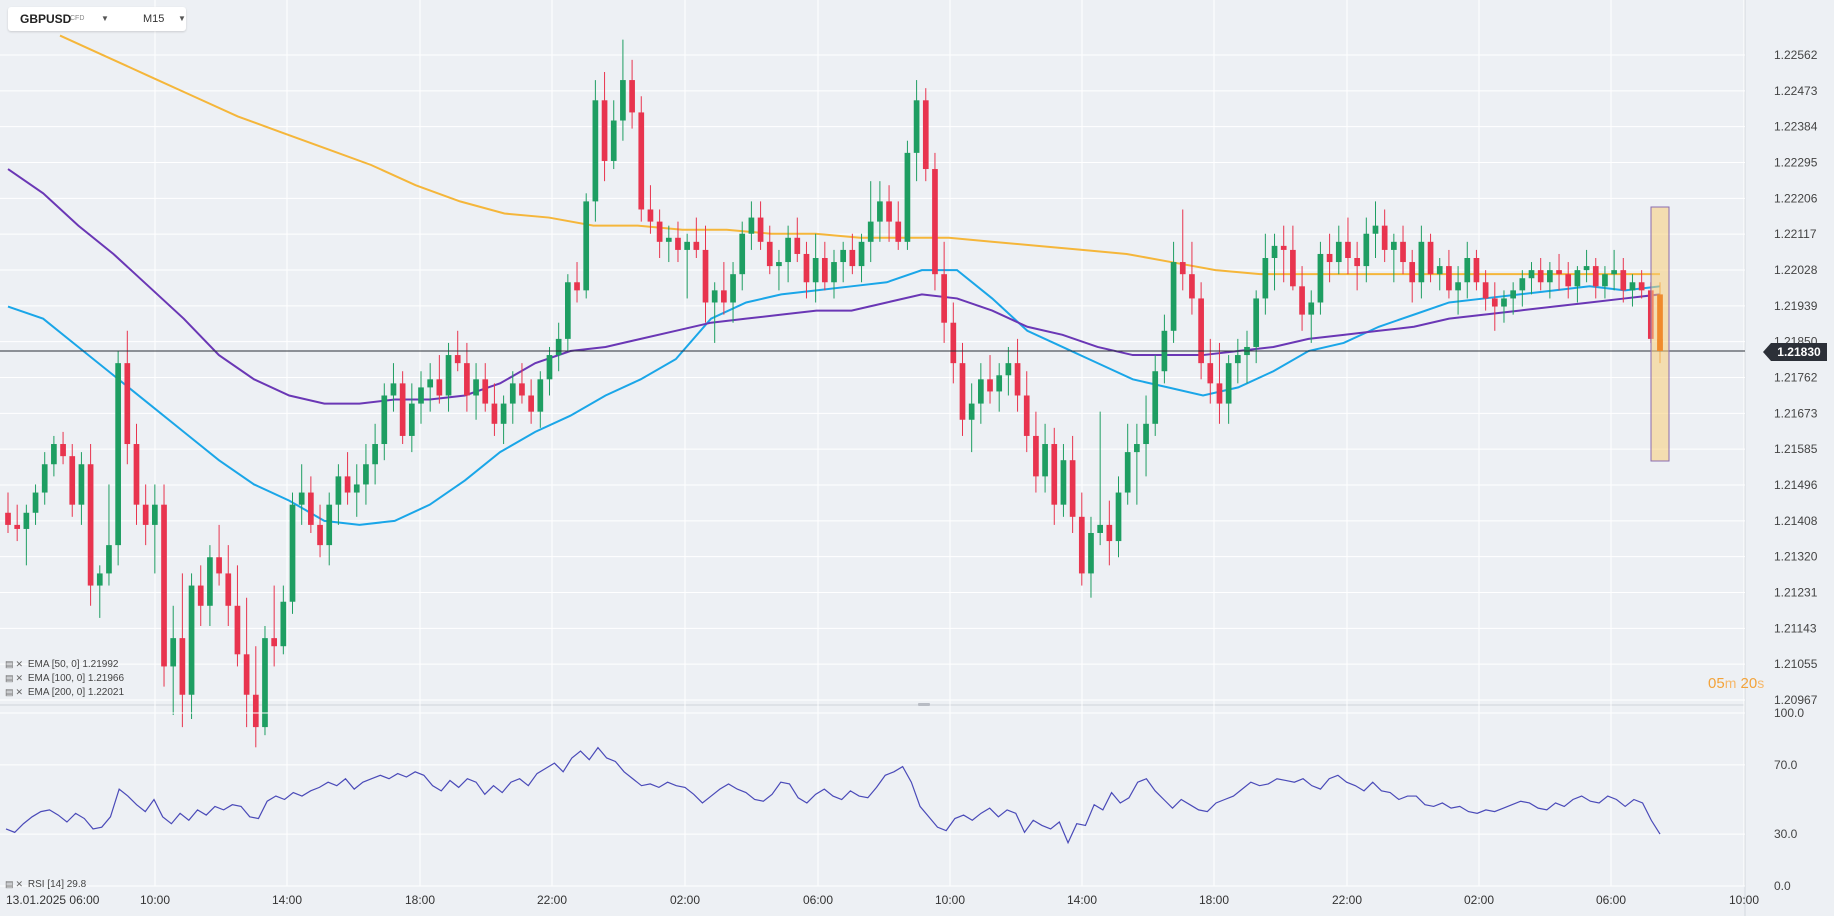 This screenshot has height=916, width=1834. Describe the element at coordinates (97, 19) in the screenshot. I see `symbol-selector: GBPUSD CFD ▼ M15 ▼` at that location.